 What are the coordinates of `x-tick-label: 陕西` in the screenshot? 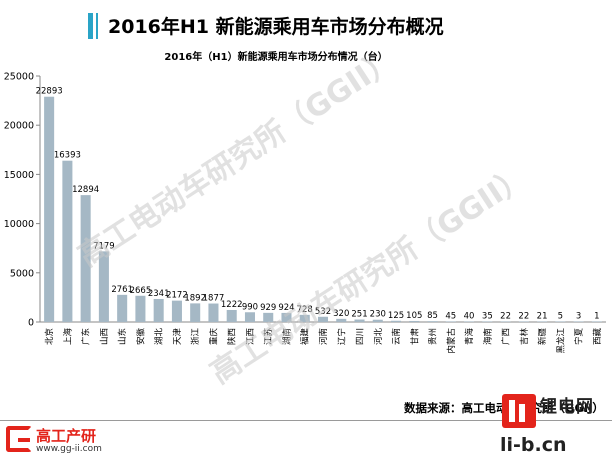 It's located at (232, 336).